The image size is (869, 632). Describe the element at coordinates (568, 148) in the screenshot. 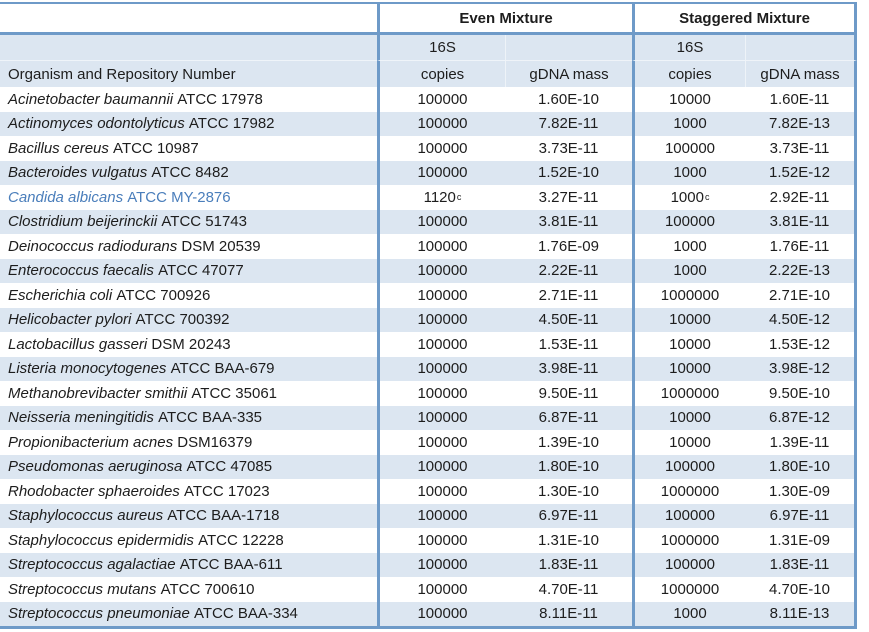

I see `even-gdna-mass-cell: 3.73E-11` at that location.